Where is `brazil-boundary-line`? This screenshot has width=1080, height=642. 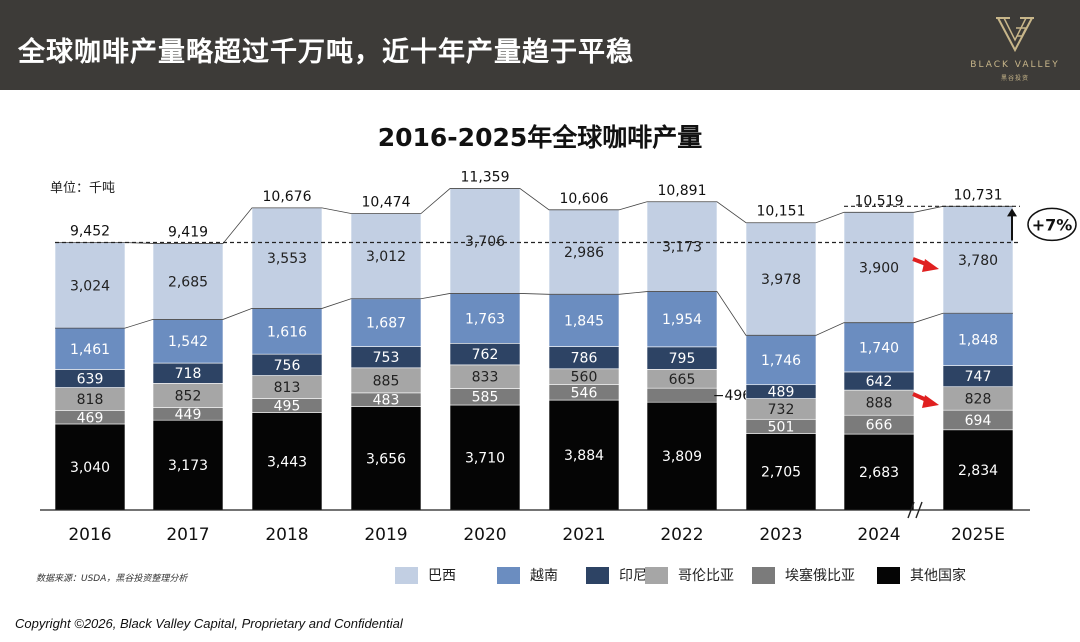 brazil-boundary-line is located at coordinates (534, 313).